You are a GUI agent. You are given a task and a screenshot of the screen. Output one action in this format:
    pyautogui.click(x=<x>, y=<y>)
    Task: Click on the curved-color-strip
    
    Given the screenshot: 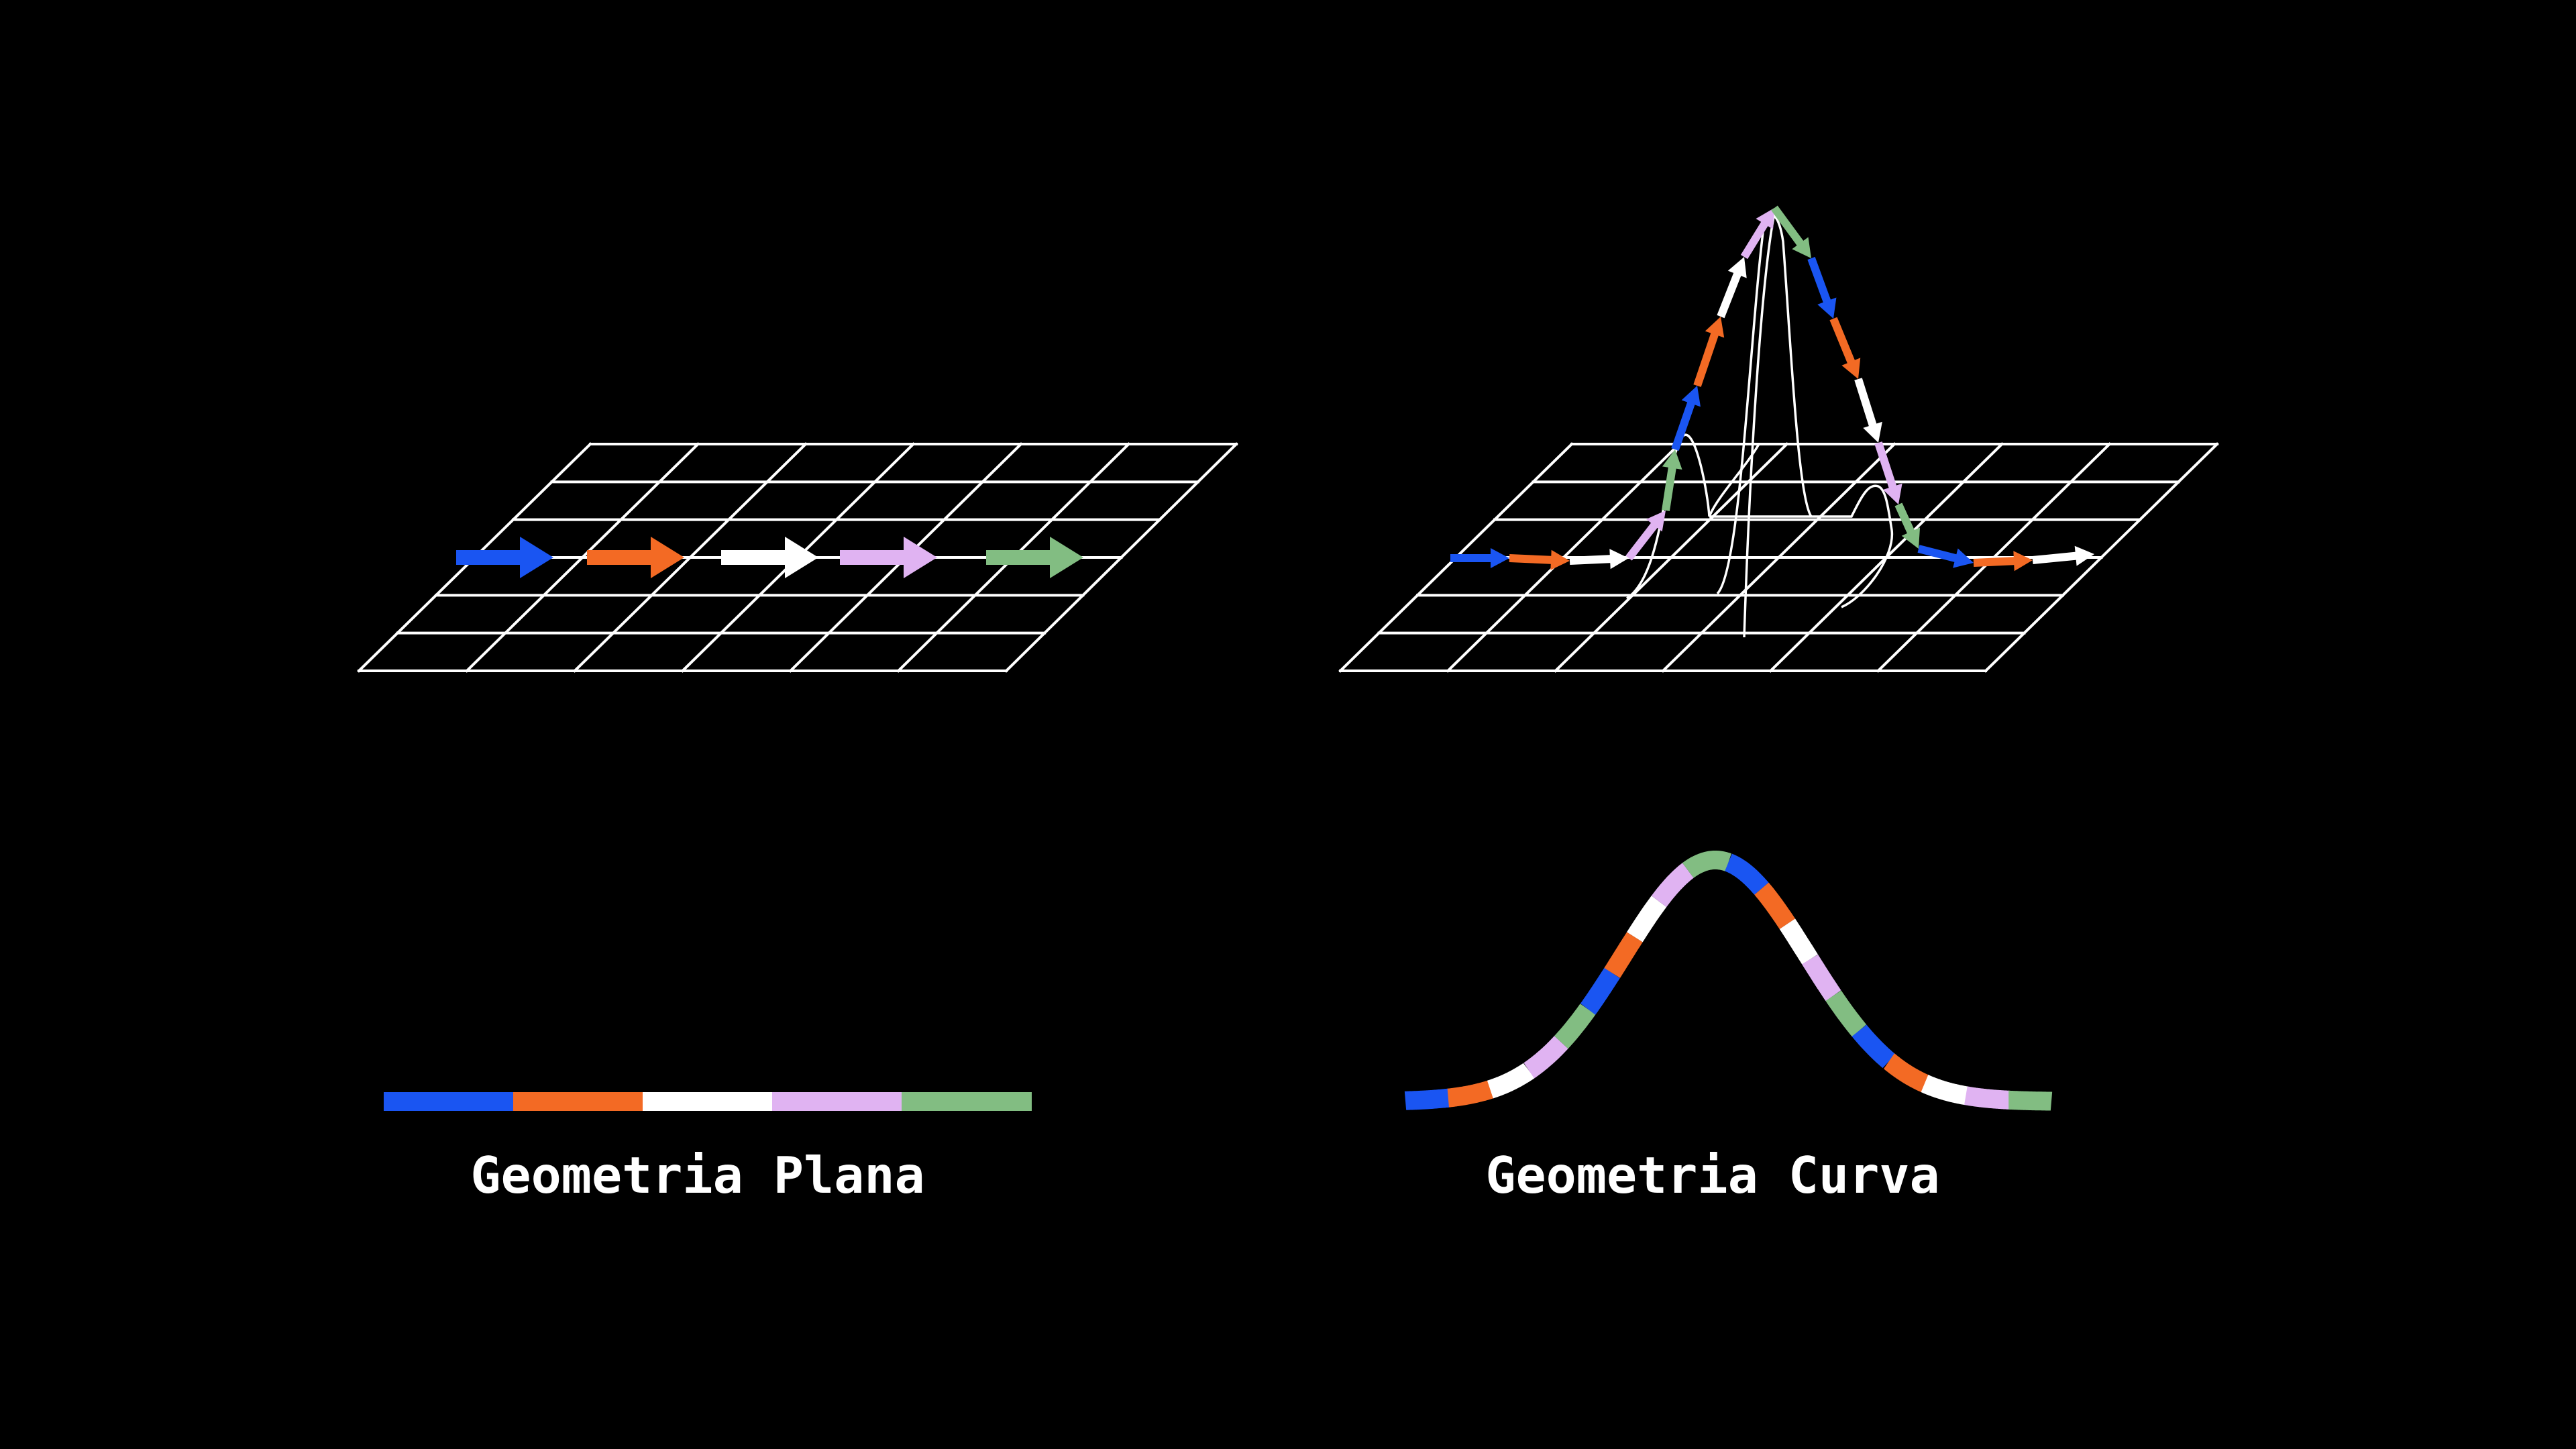 What is the action you would take?
    pyautogui.click(x=1728, y=981)
    